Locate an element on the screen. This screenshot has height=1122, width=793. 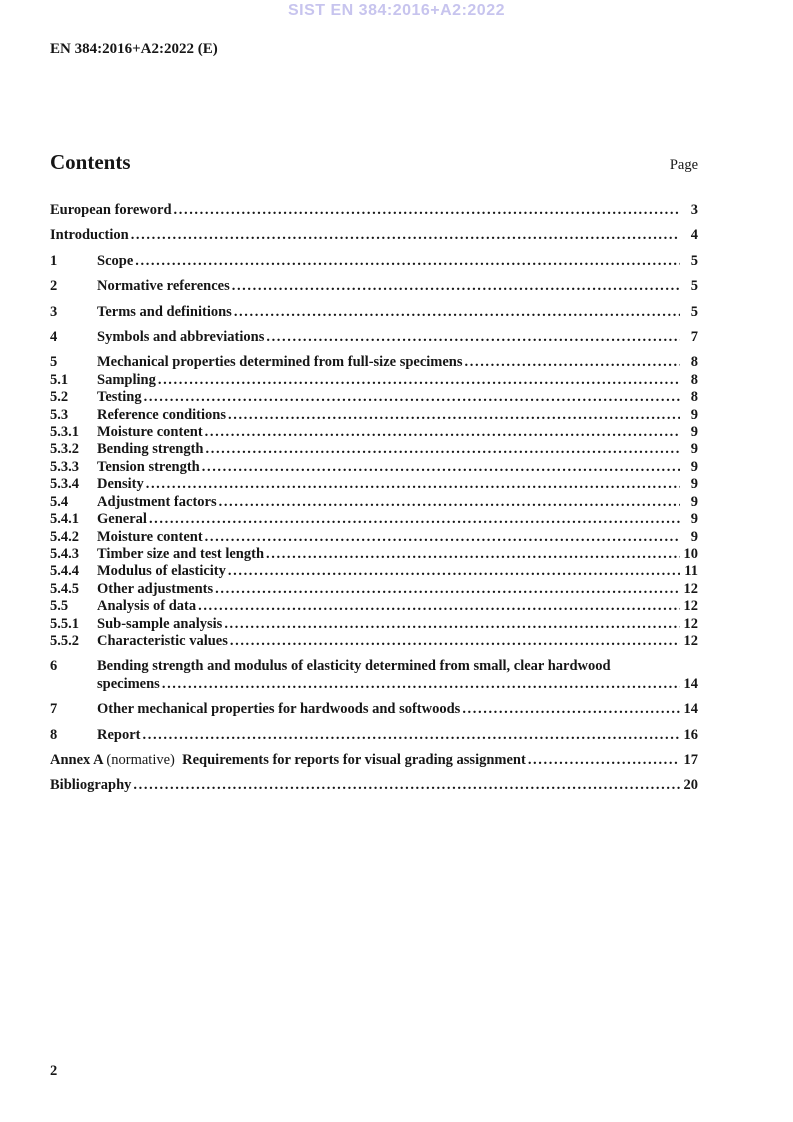
toc-entry-number: 5.5.2 is located at coordinates (64, 640).